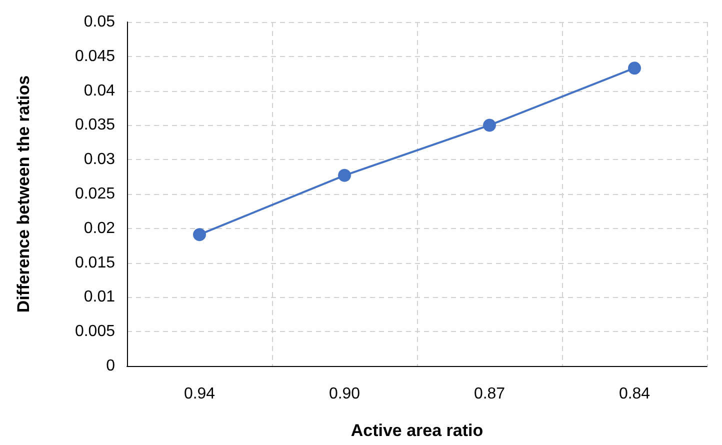  I want to click on x-axis-title: Active area ratio, so click(417, 430).